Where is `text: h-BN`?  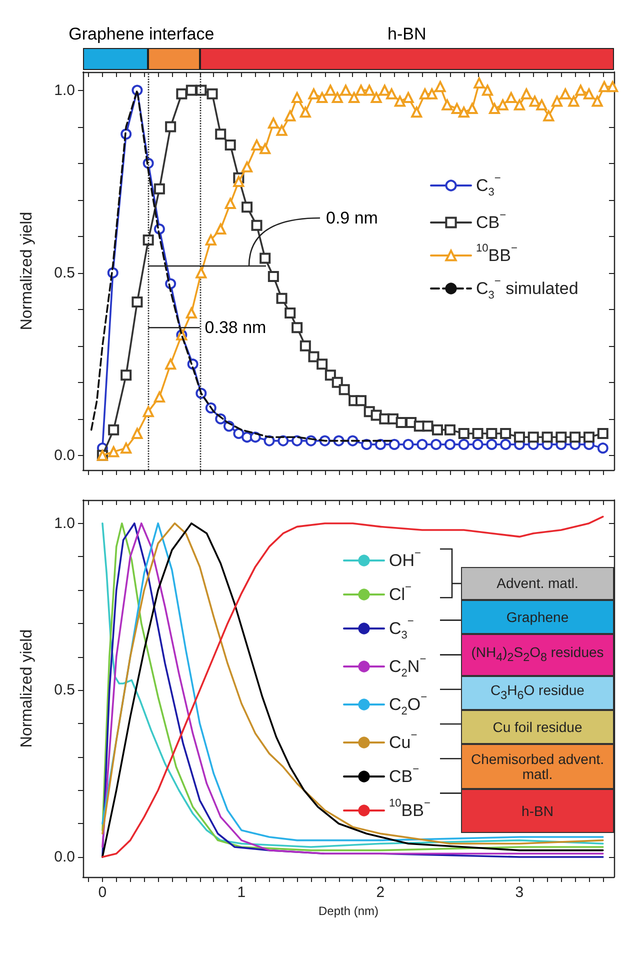 text: h-BN is located at coordinates (407, 34).